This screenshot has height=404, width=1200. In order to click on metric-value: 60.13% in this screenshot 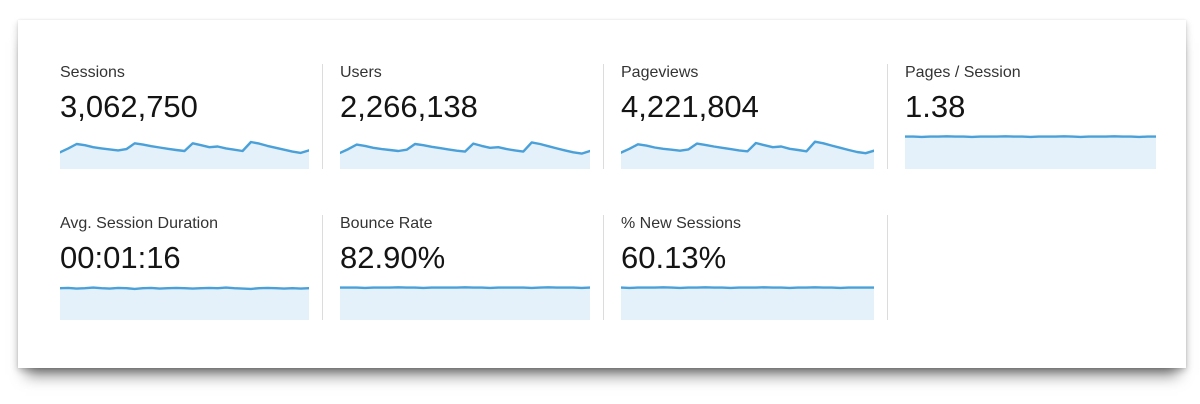, I will do `click(674, 257)`.